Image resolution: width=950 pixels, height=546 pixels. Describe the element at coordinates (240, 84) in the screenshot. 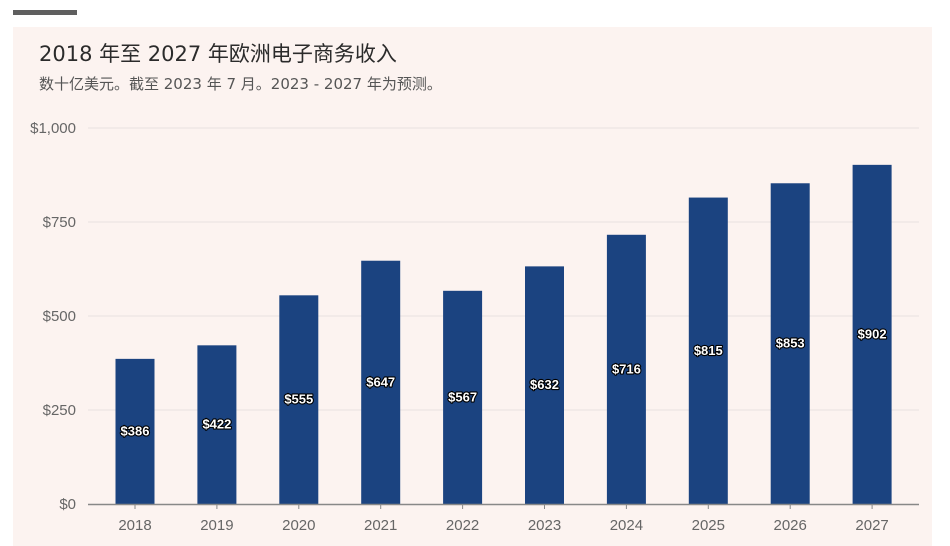

I see `chart-subtitle: 数十亿美元。截至 2023 年 7 月。2023 - 2027 年为预测。` at that location.